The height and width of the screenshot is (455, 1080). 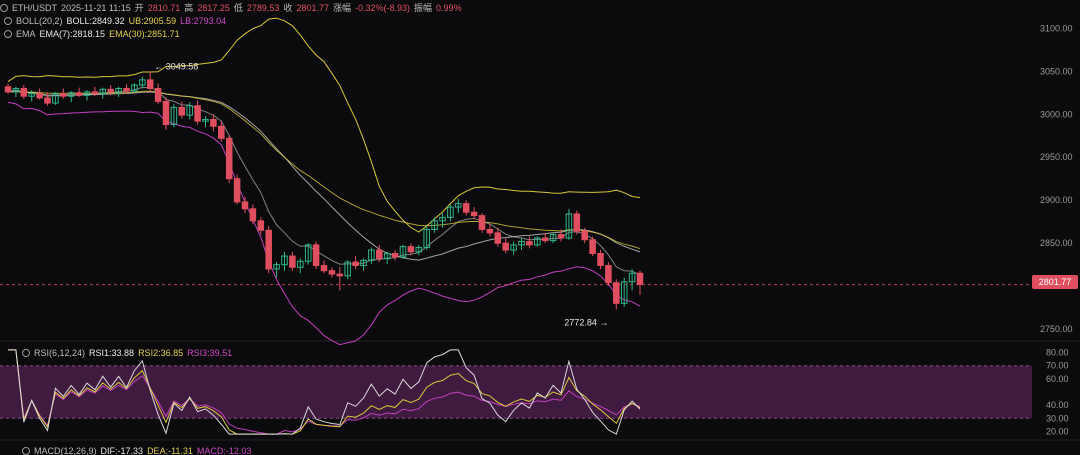 What do you see at coordinates (122, 450) in the screenshot?
I see `dif-value: DIF:-17.33` at bounding box center [122, 450].